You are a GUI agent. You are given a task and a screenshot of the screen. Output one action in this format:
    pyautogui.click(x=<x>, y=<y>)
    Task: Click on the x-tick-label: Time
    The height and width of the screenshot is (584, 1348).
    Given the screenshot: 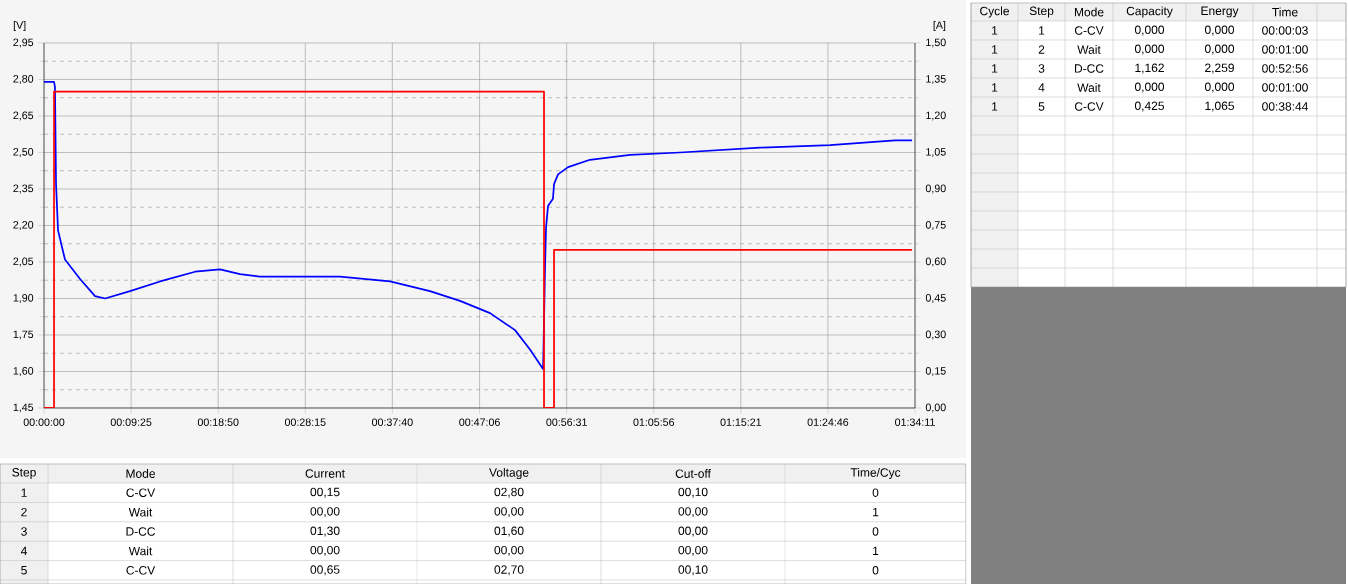 What is the action you would take?
    pyautogui.click(x=1285, y=12)
    